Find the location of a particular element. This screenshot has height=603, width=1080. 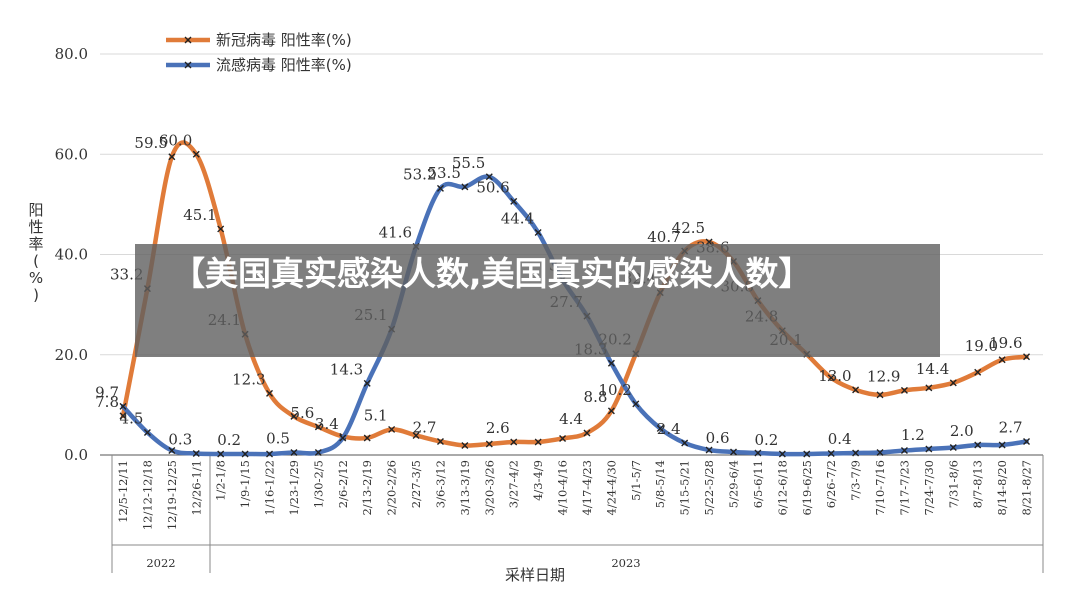

data-label: 14.3 is located at coordinates (346, 369).